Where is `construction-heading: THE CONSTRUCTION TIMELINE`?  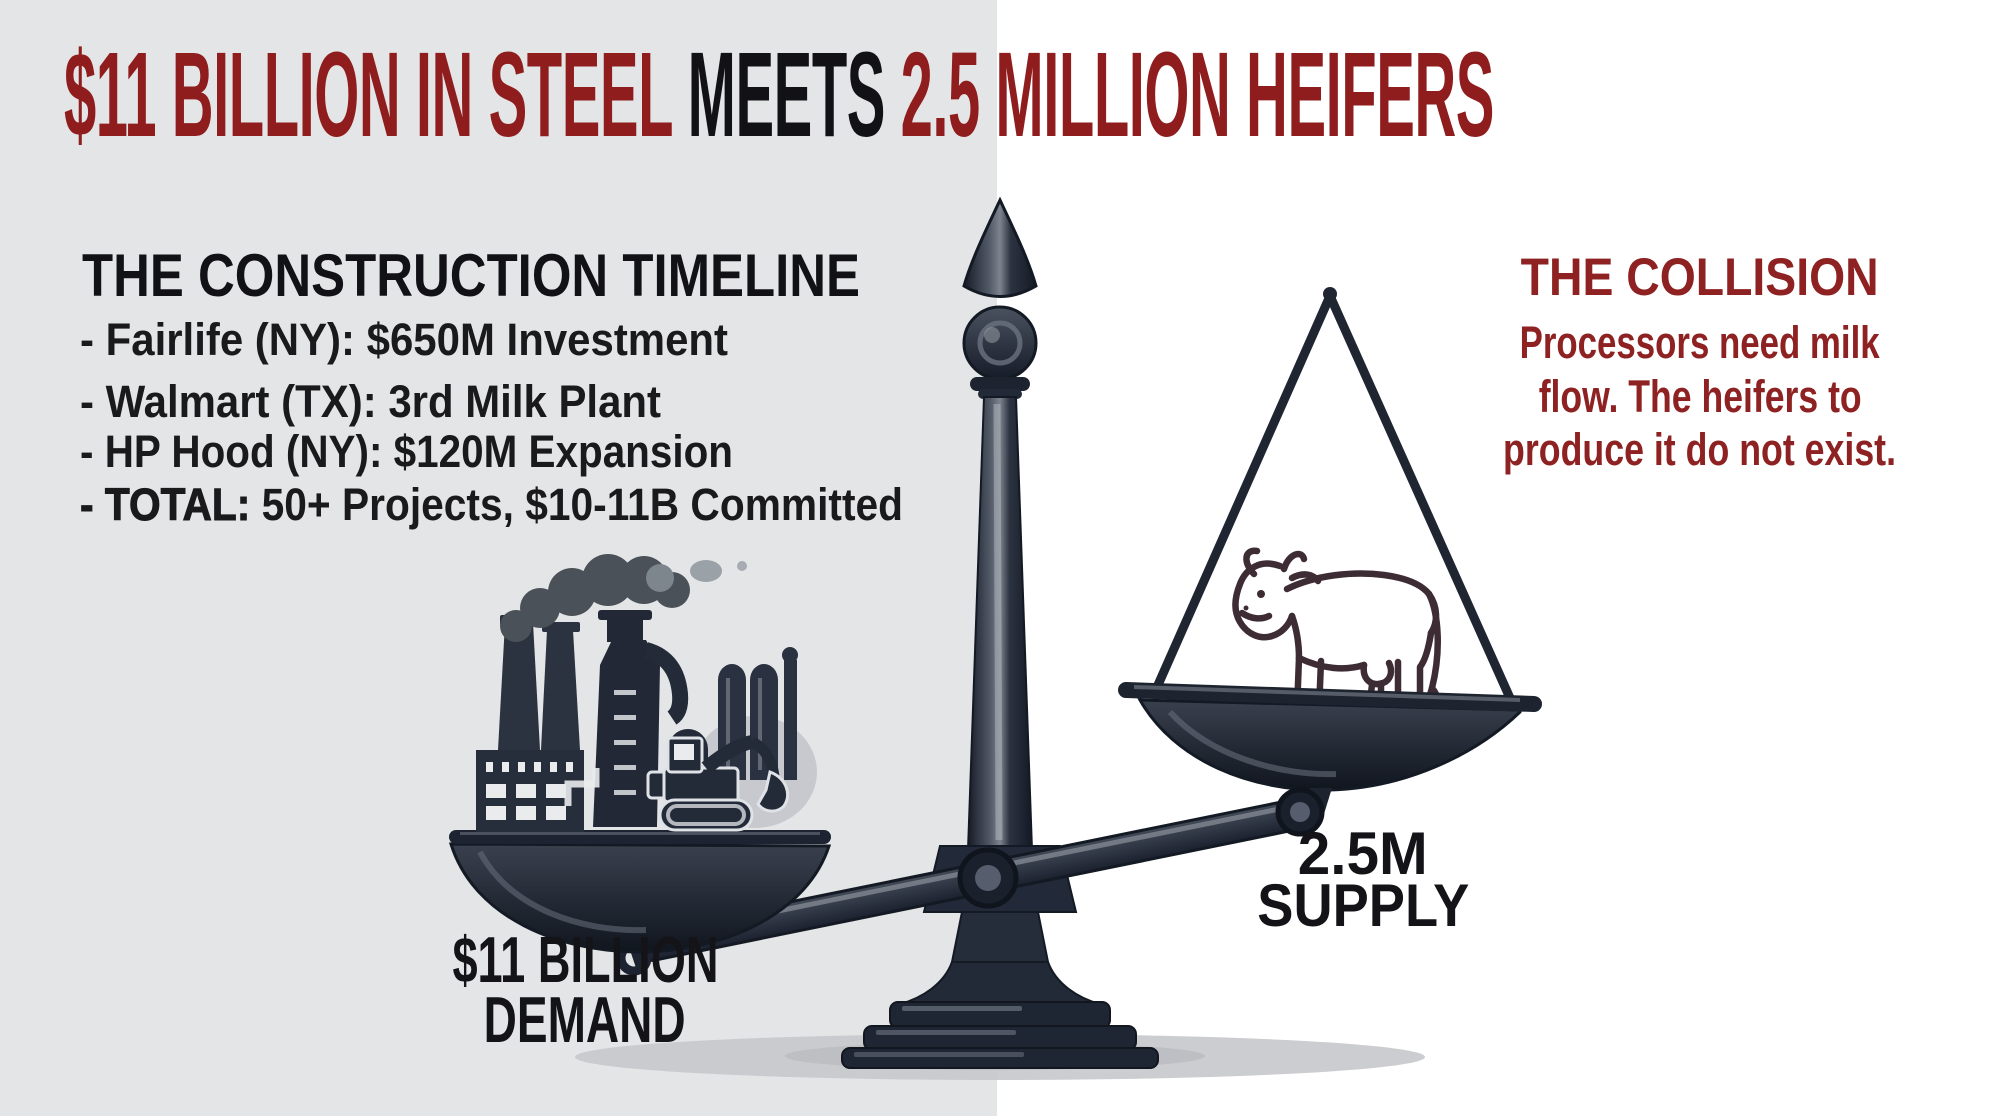
construction-heading: THE CONSTRUCTION TIMELINE is located at coordinates (540, 276).